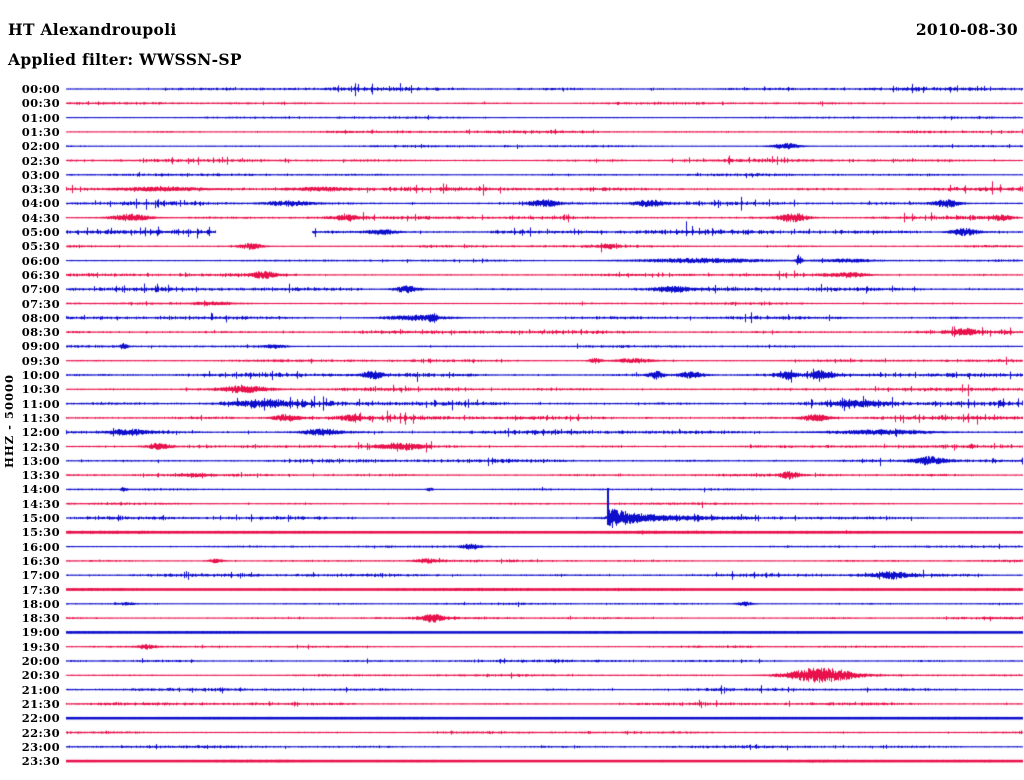  Describe the element at coordinates (40, 289) in the screenshot. I see `trace-time-label: 07:00` at that location.